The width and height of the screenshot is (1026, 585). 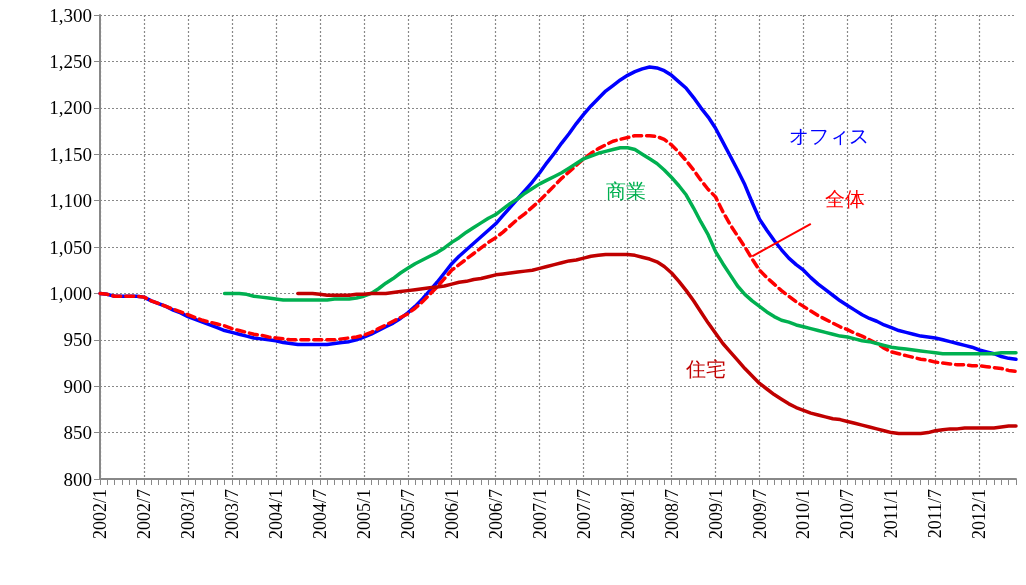 I want to click on text: 全体, so click(x=845, y=198).